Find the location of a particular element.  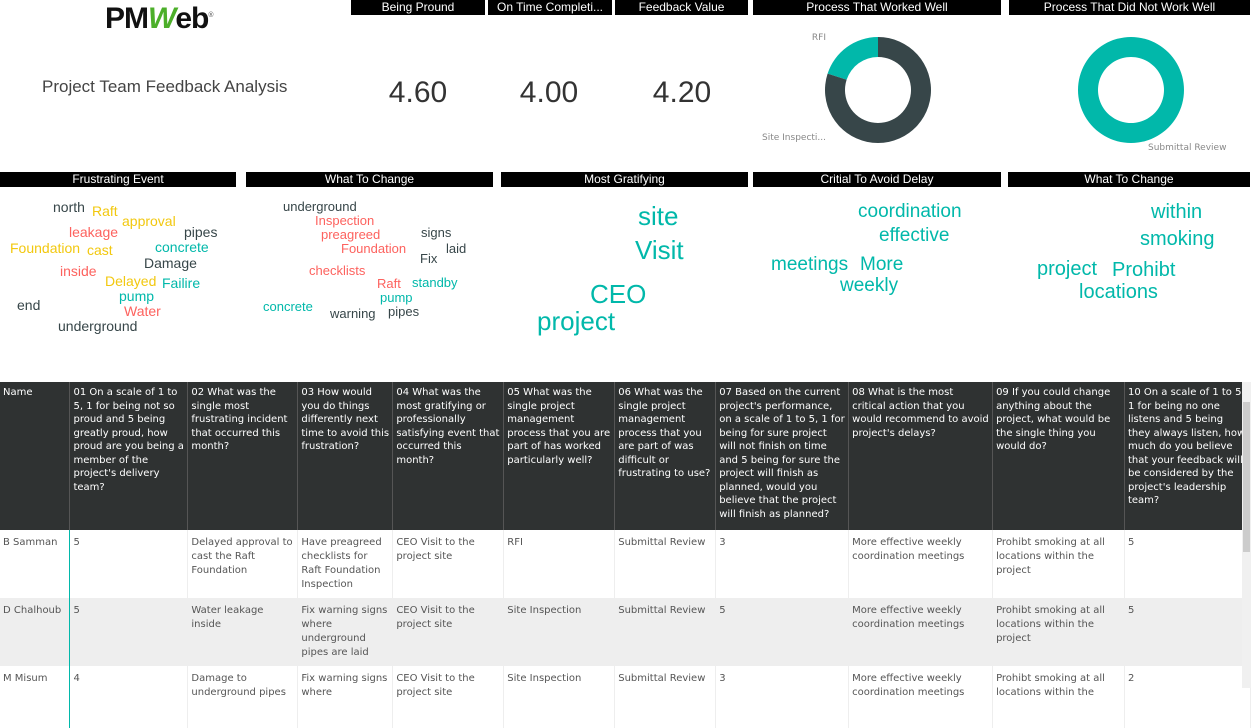

row-name-cell: B Samman is located at coordinates (35, 564).